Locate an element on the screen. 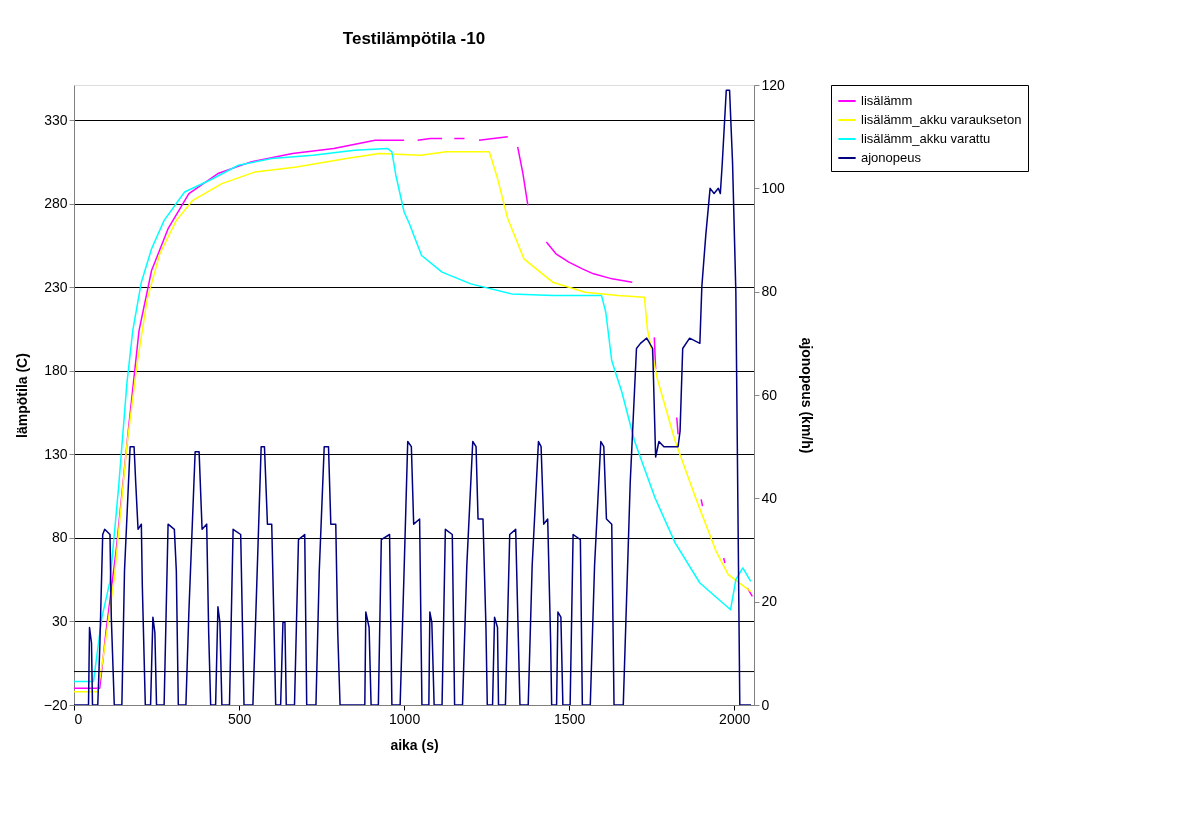  x-tick-label: 500 is located at coordinates (239, 718).